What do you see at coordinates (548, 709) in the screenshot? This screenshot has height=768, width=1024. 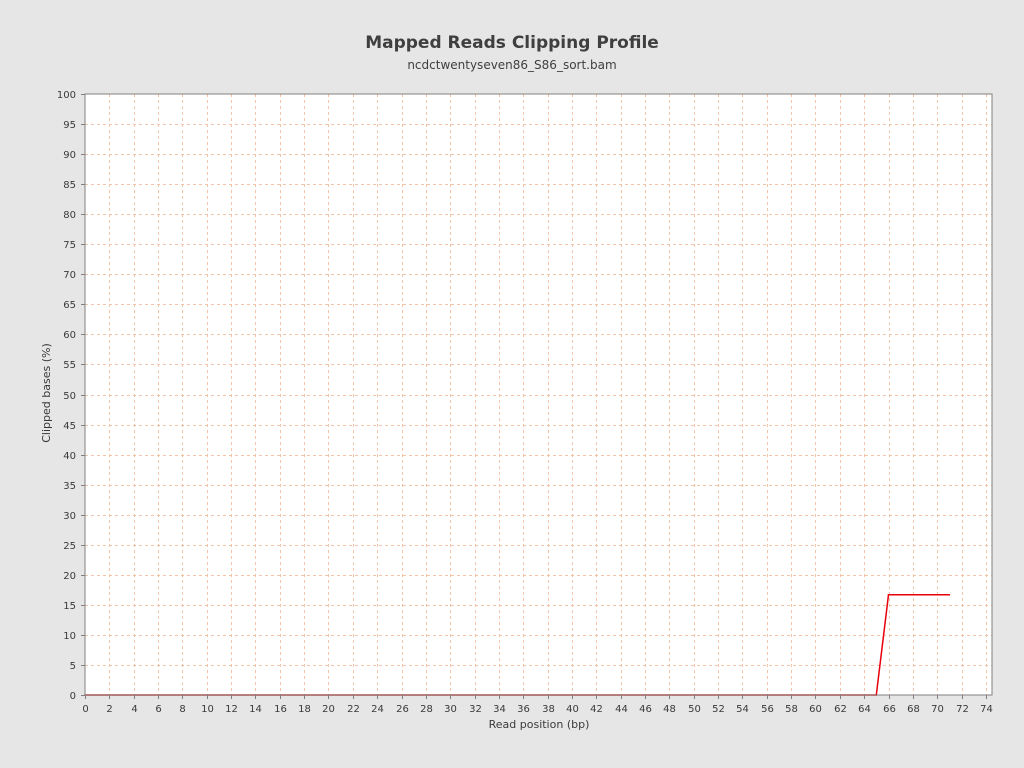 I see `x-tick-label: 38` at bounding box center [548, 709].